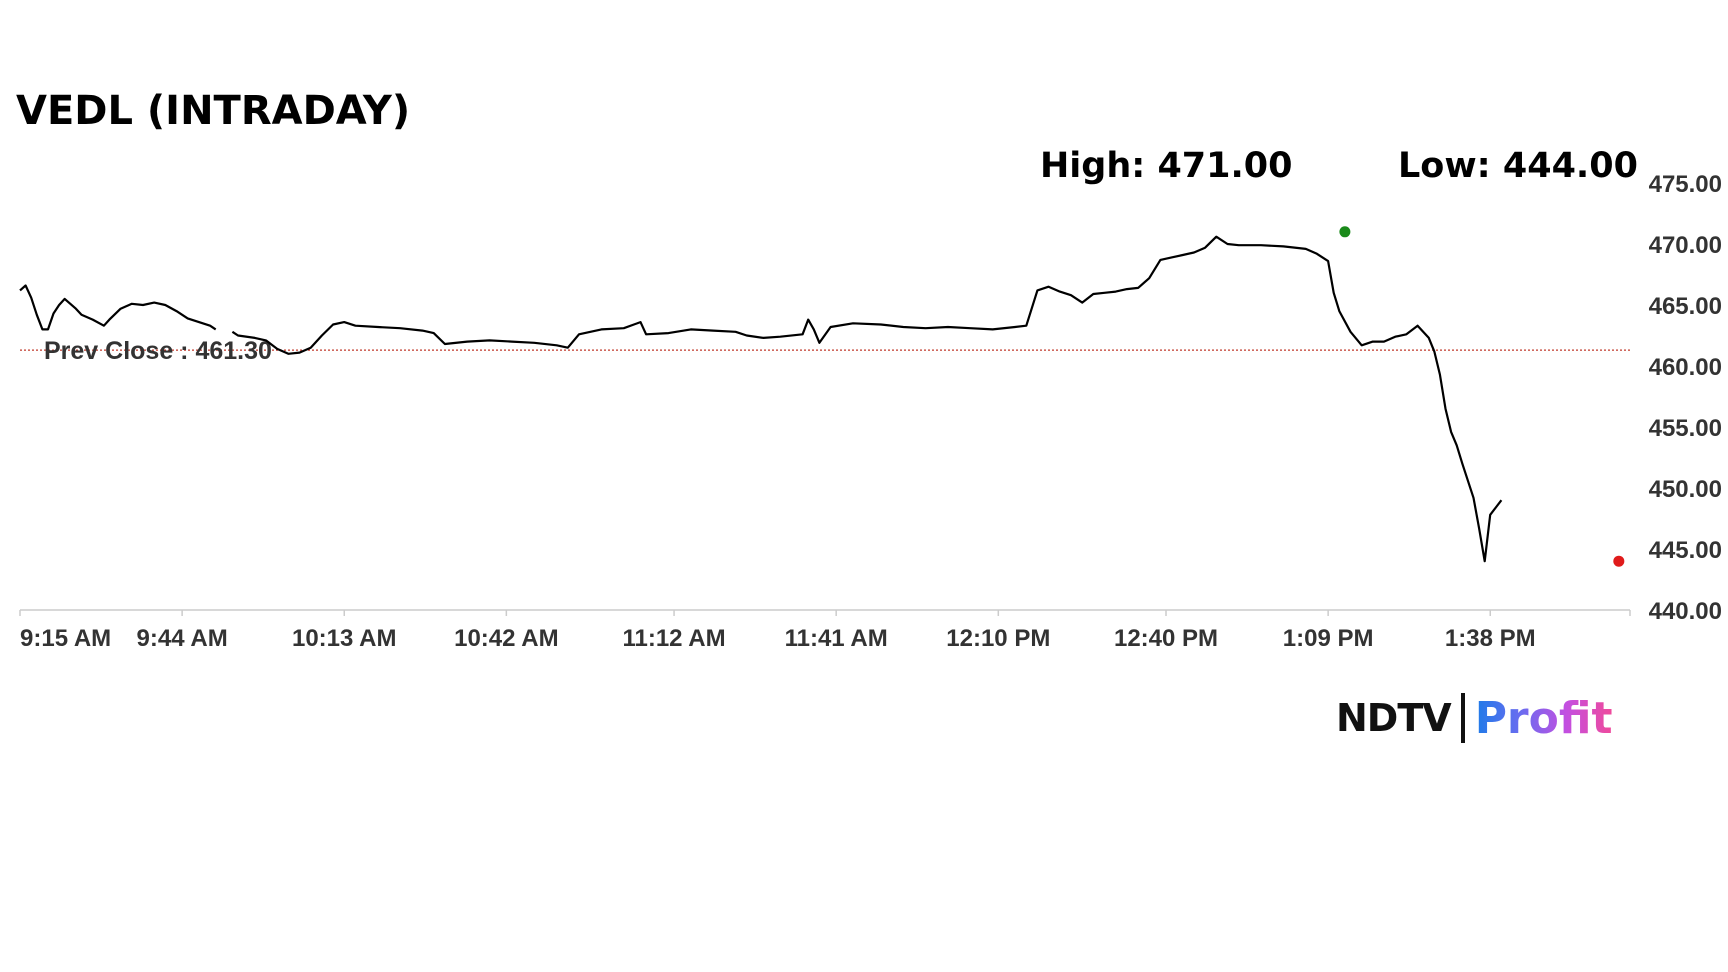  What do you see at coordinates (65, 638) in the screenshot?
I see `x-tick-label: 9:15 AM` at bounding box center [65, 638].